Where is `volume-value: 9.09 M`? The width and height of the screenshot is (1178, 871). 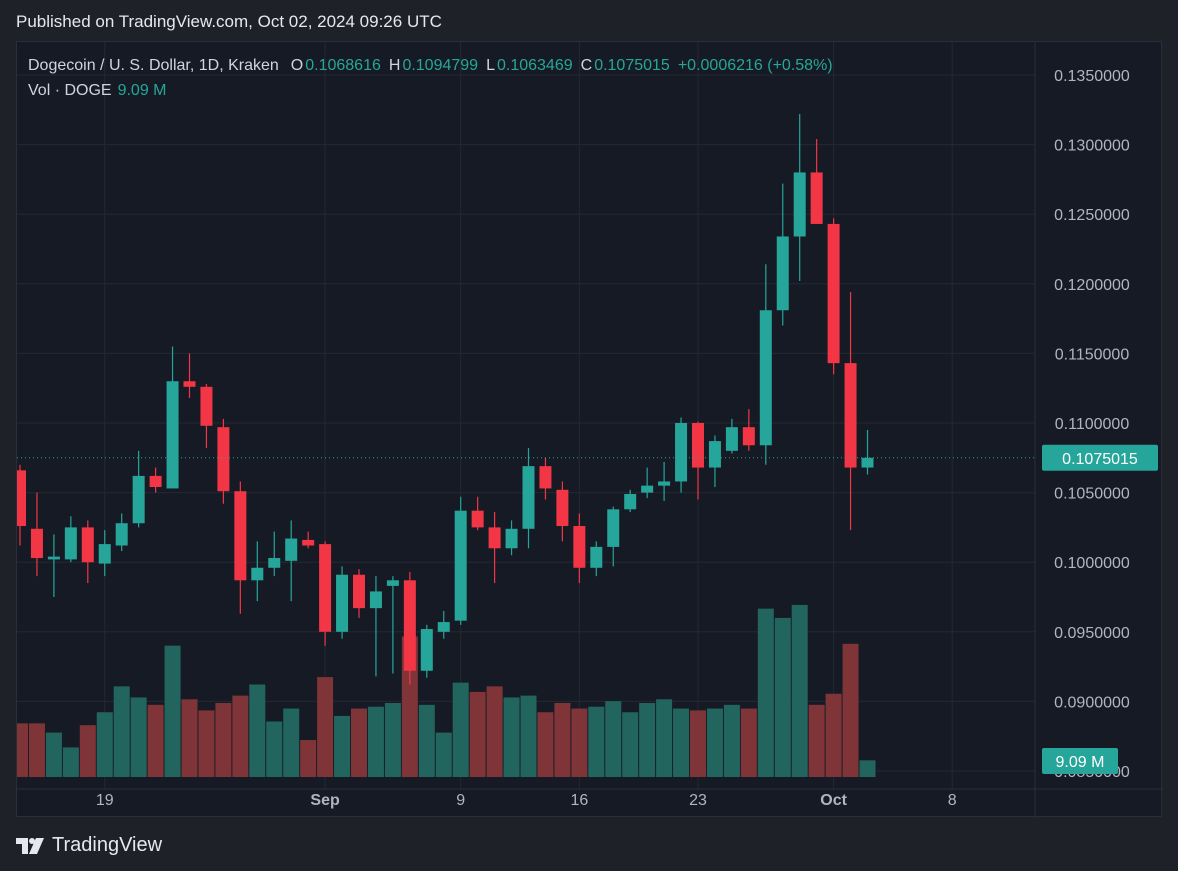 volume-value: 9.09 M is located at coordinates (142, 90).